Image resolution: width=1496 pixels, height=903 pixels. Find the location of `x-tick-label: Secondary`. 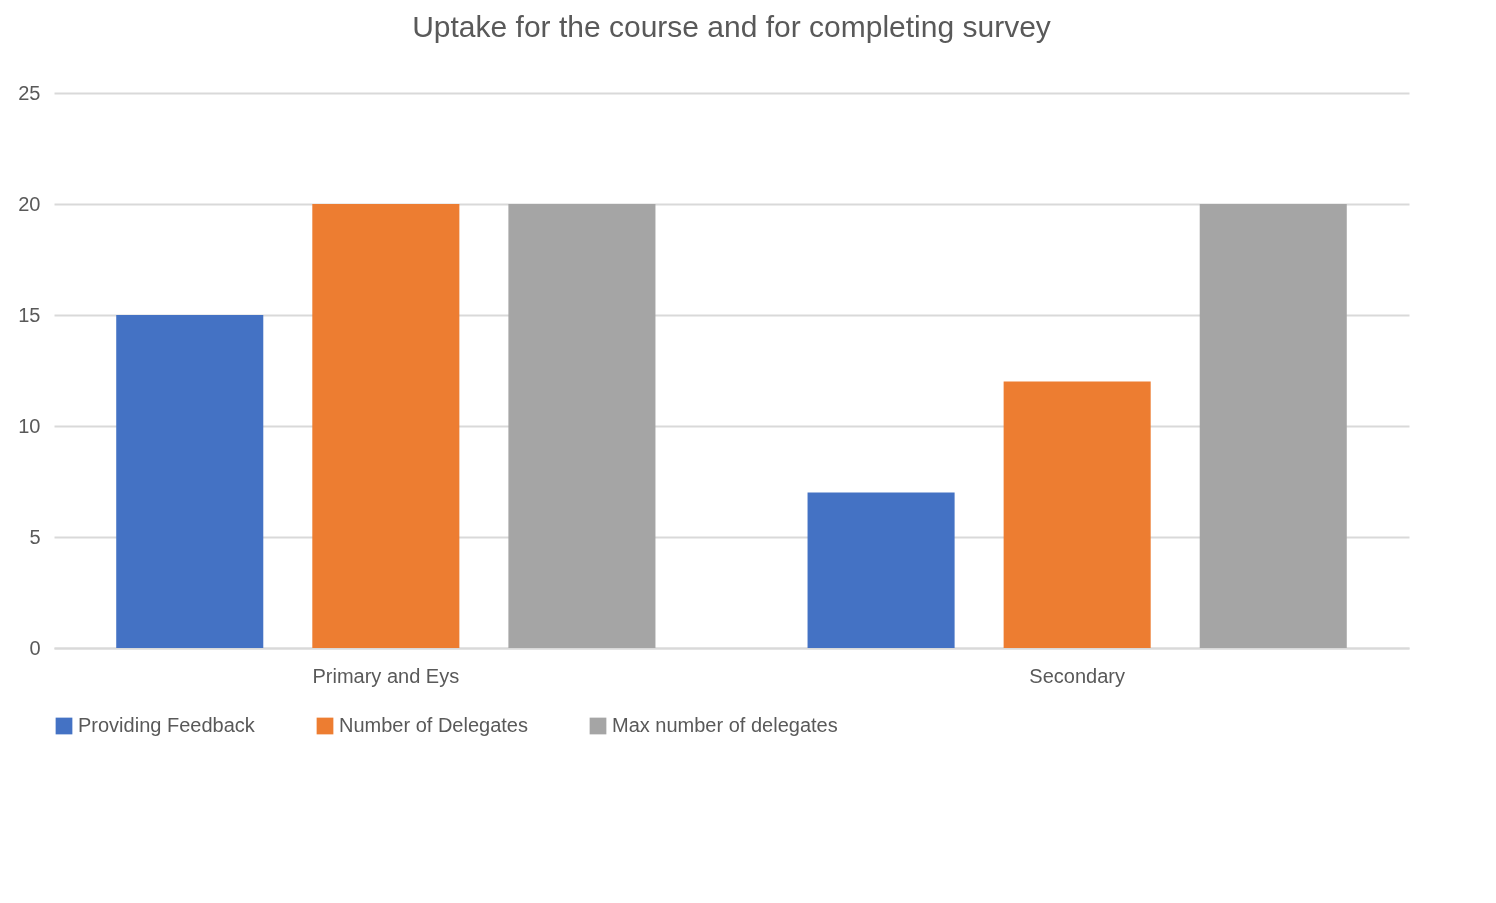

x-tick-label: Secondary is located at coordinates (1077, 675).